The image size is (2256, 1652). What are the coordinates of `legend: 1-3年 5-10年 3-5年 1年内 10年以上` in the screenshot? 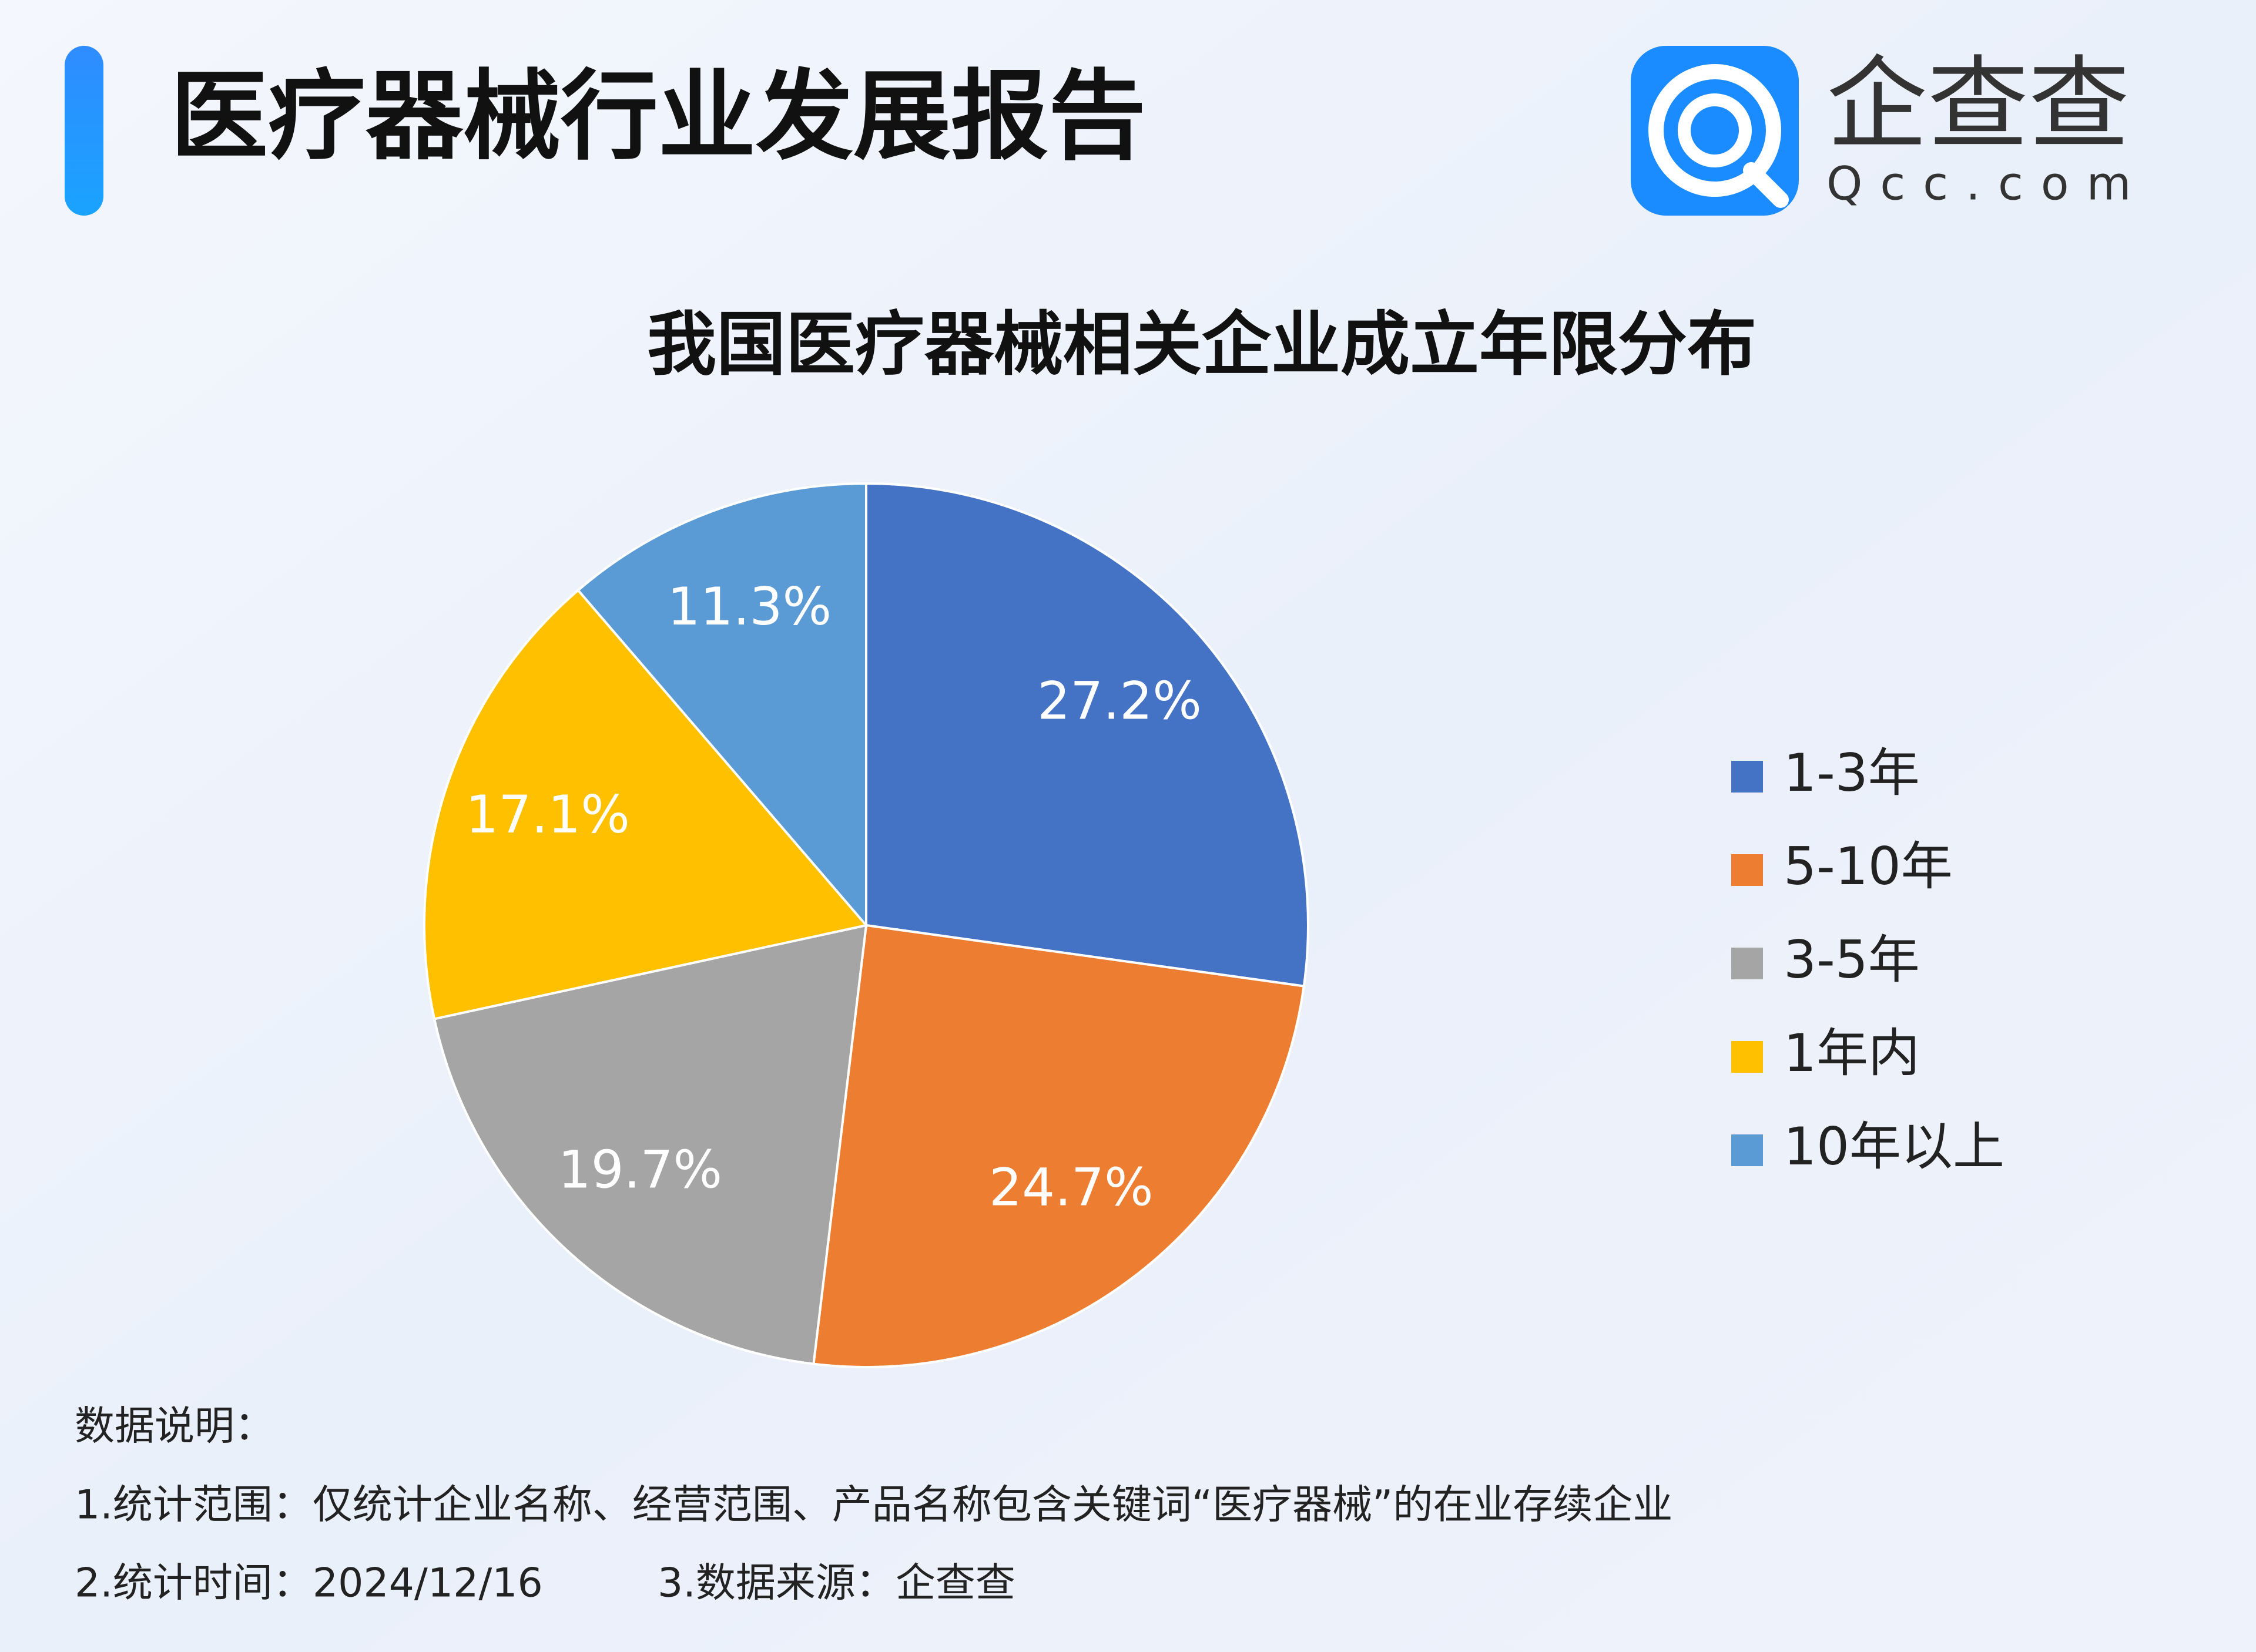 It's located at (1867, 960).